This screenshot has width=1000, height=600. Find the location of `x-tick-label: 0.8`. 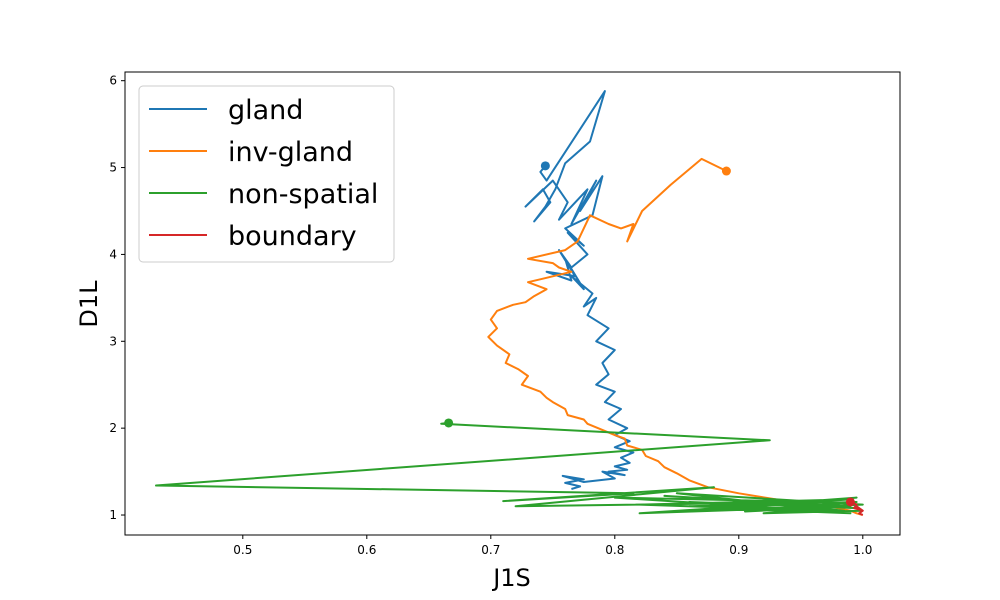

x-tick-label: 0.8 is located at coordinates (614, 550).